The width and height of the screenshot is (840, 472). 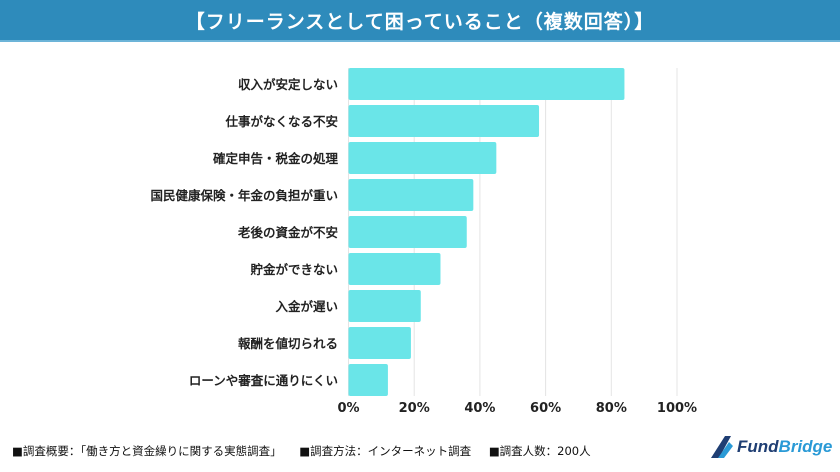 I want to click on chart-title: 【フリーランスとして困っていること（複数回答）】, so click(x=420, y=21).